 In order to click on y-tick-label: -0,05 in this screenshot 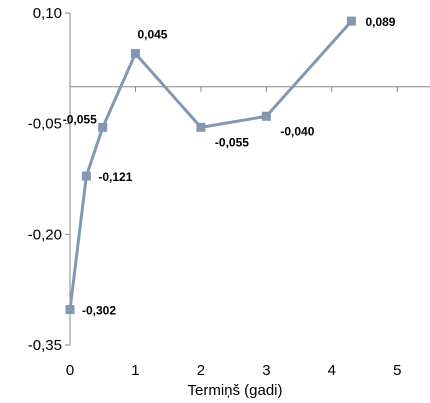, I will do `click(45, 124)`.